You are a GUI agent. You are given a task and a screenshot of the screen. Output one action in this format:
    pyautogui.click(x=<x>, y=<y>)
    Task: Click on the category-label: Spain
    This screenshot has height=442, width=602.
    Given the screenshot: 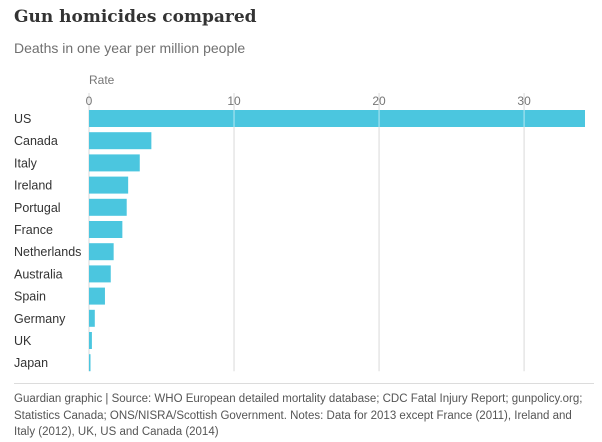 What is the action you would take?
    pyautogui.click(x=30, y=297)
    